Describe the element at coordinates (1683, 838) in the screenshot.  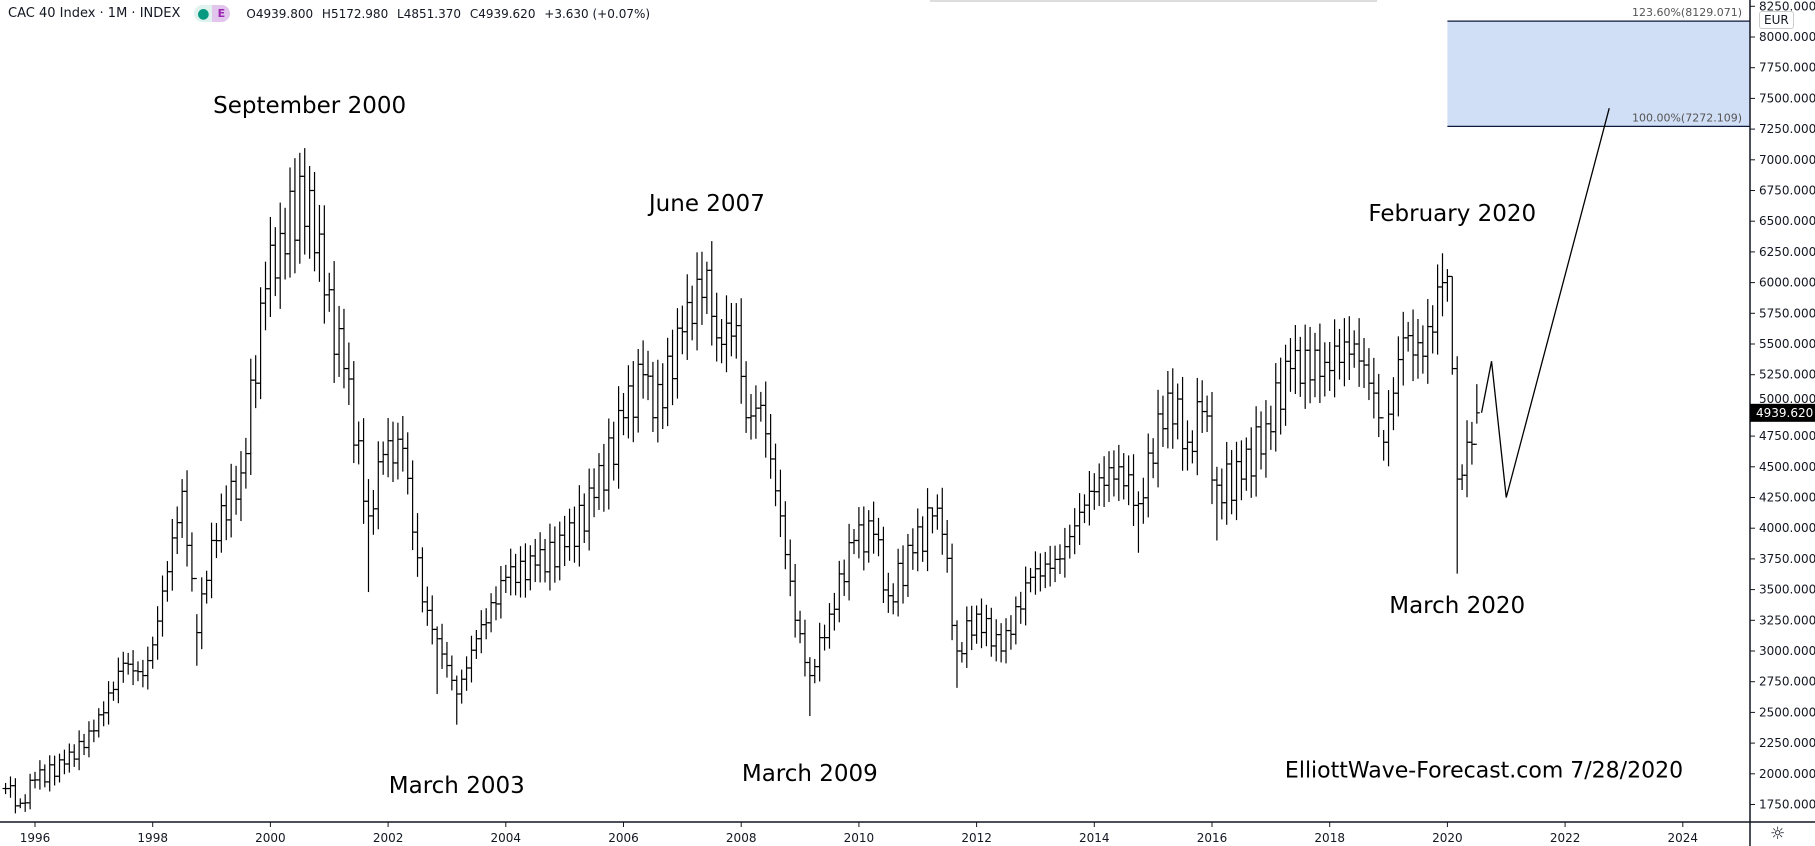
I see `time-tick-label: 2024` at that location.